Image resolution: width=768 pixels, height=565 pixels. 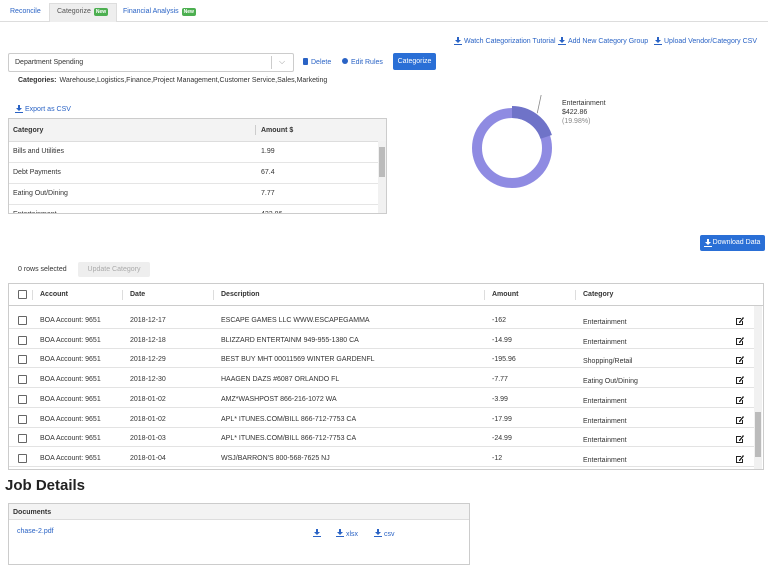 I want to click on tx-header: Category, so click(x=598, y=294).